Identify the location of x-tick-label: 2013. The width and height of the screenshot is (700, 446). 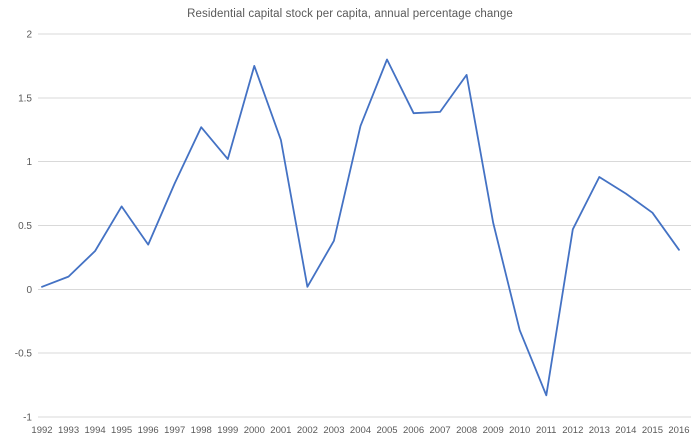
(599, 430).